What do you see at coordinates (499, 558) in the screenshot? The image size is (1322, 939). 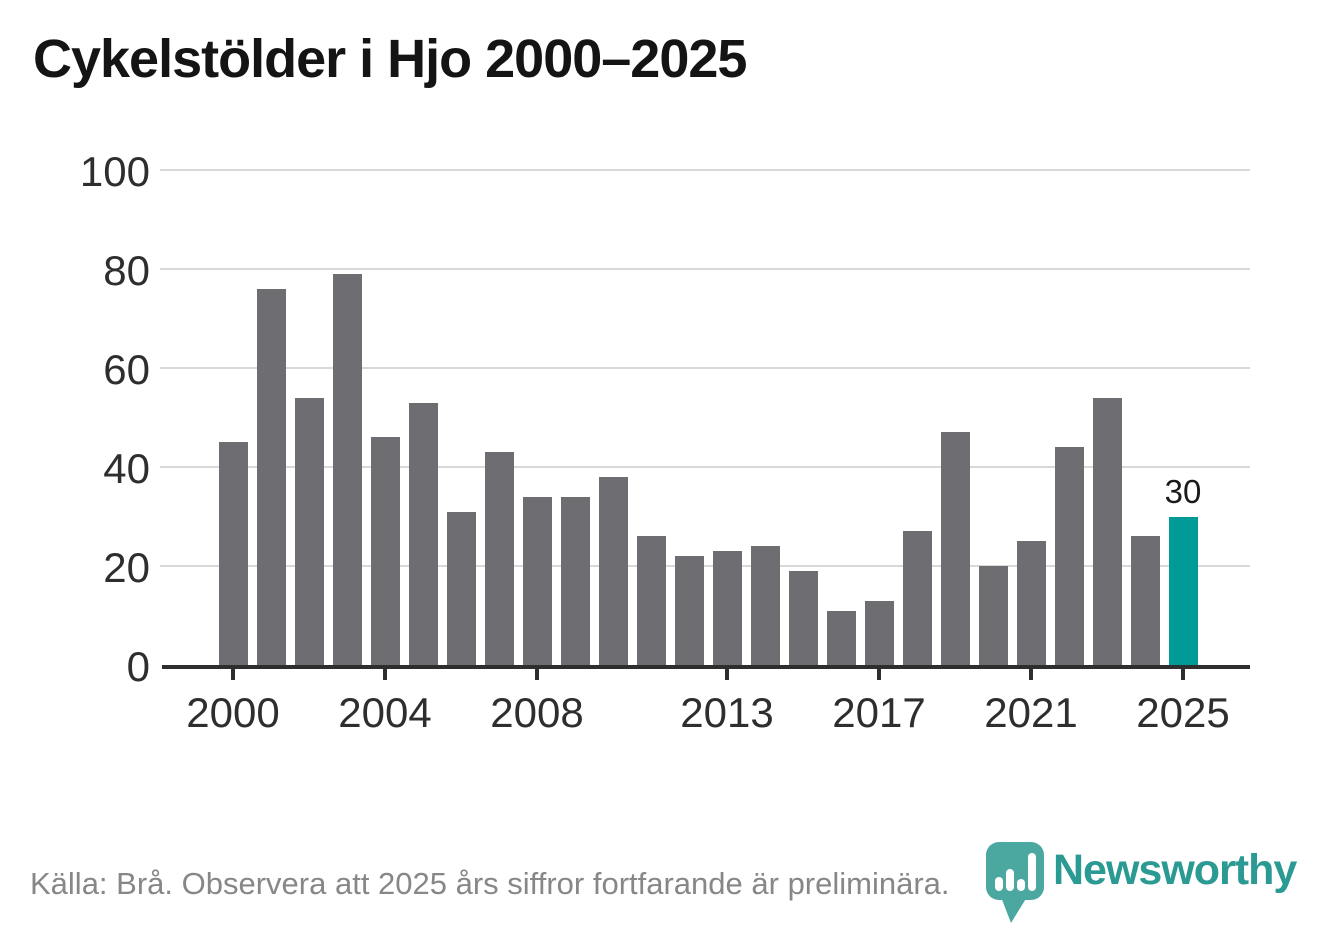 I see `bar-2007` at bounding box center [499, 558].